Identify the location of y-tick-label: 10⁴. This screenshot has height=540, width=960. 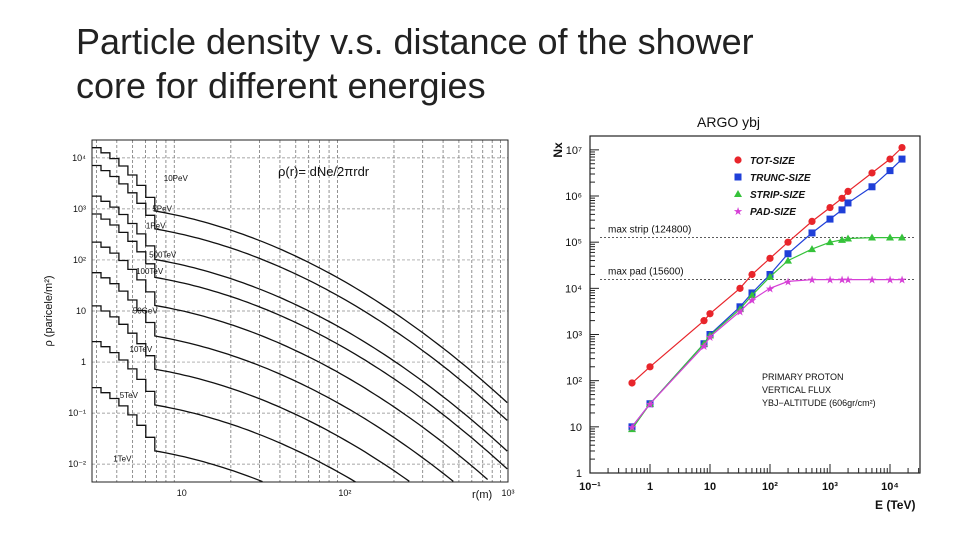
(79, 158).